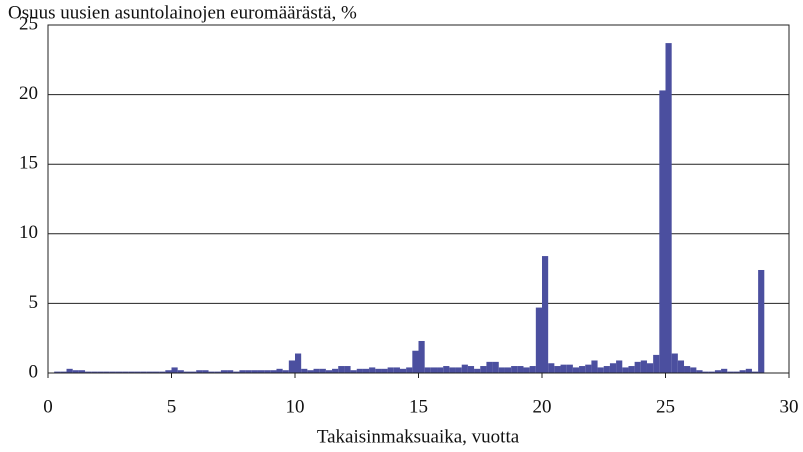 The image size is (803, 452). What do you see at coordinates (418, 436) in the screenshot?
I see `x-axis-label: Takaisinmaksuaika, vuotta` at bounding box center [418, 436].